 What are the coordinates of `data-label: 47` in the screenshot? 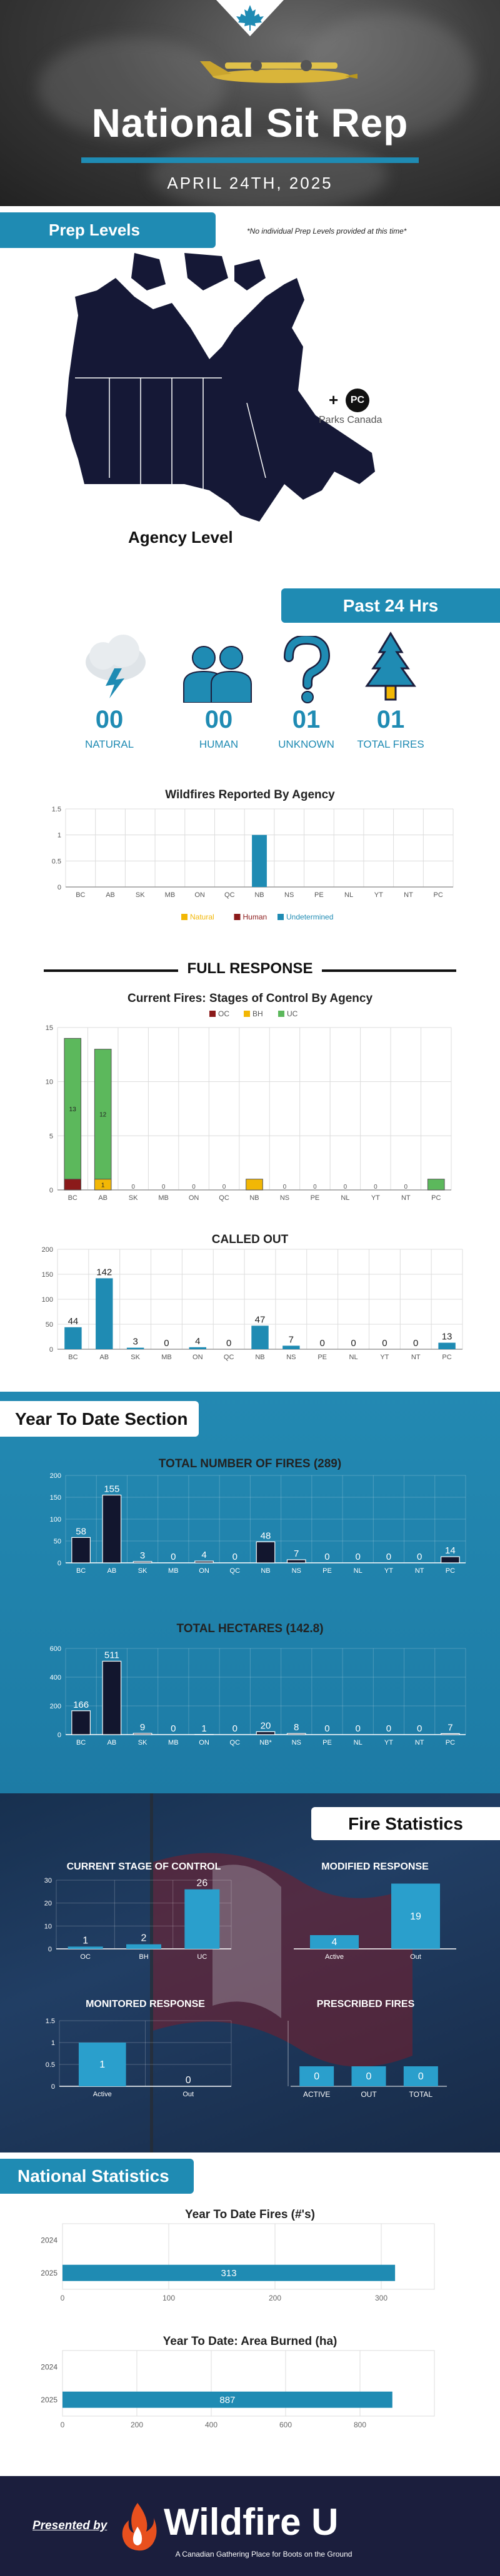 It's located at (260, 1319).